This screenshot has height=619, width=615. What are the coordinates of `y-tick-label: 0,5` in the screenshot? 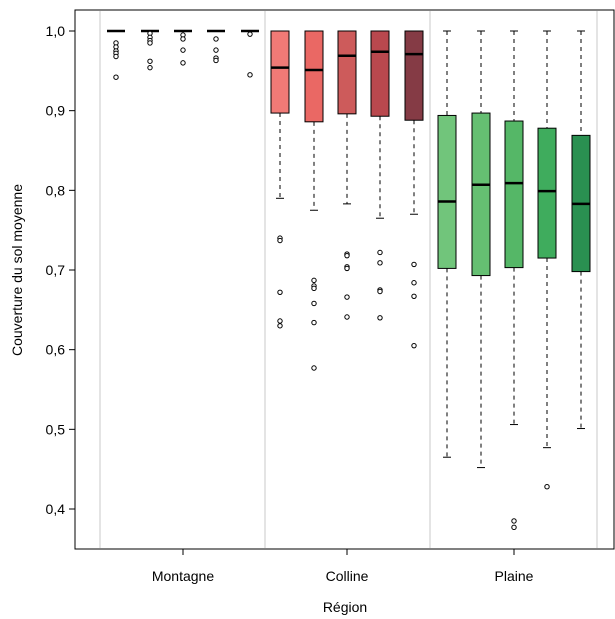 It's located at (56, 429).